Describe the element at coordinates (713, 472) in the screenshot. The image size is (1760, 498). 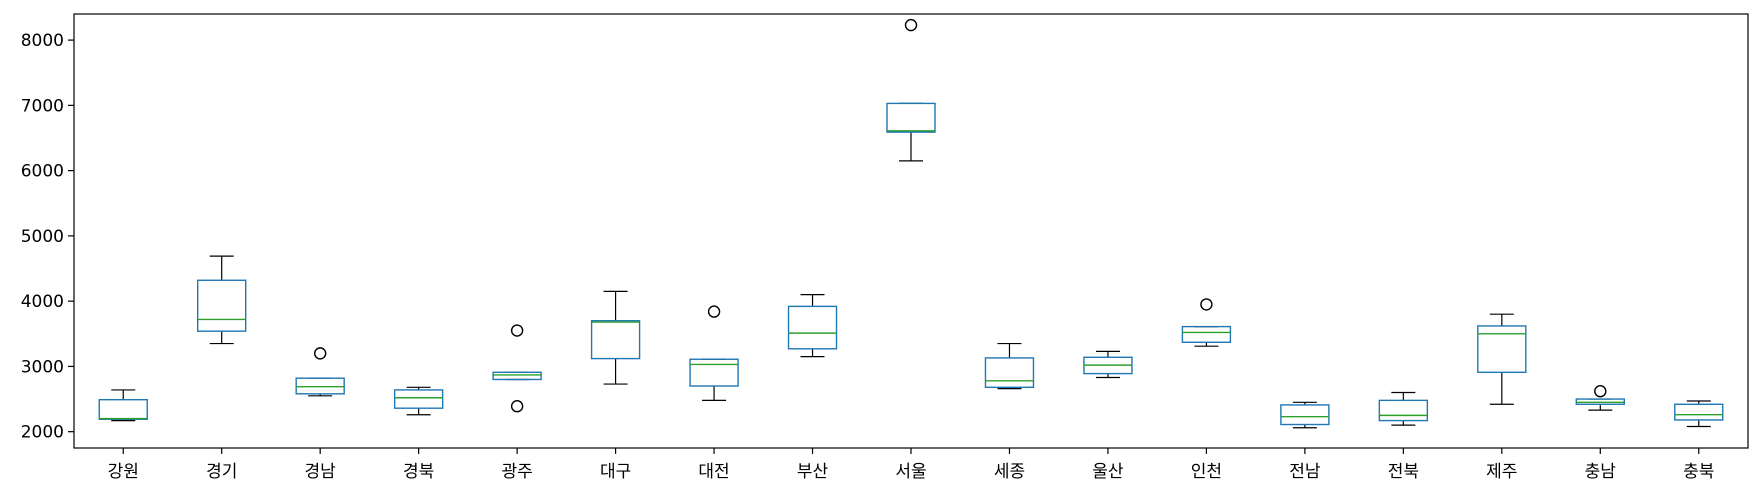
I see `x-tick-label: 대전` at that location.